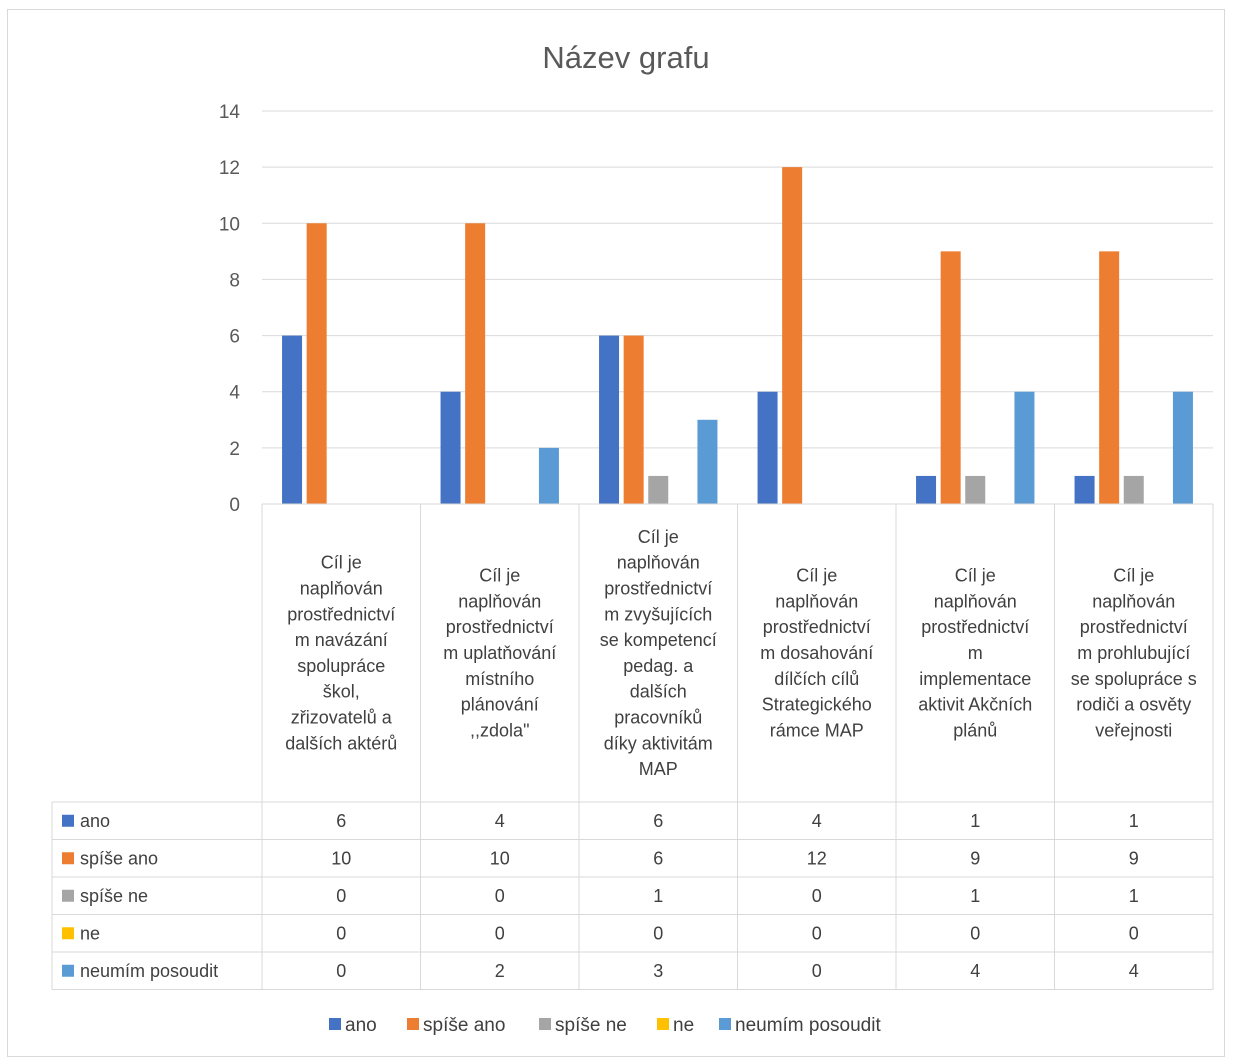 The image size is (1233, 1063). I want to click on category-label: rodiči a osvěty, so click(1133, 705).